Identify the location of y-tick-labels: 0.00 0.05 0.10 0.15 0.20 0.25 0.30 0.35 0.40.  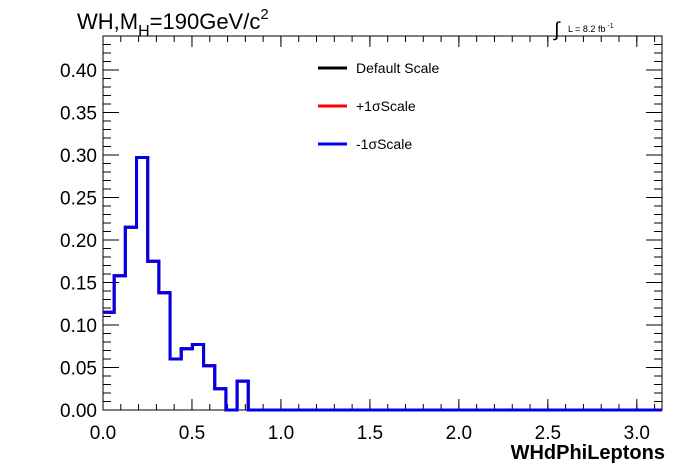
(78, 241).